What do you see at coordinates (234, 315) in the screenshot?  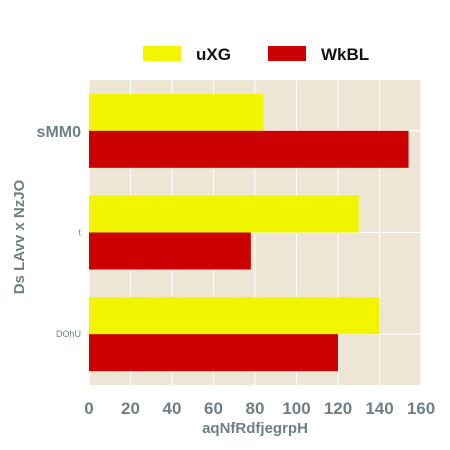 I see `bar-uXG-DOhU` at bounding box center [234, 315].